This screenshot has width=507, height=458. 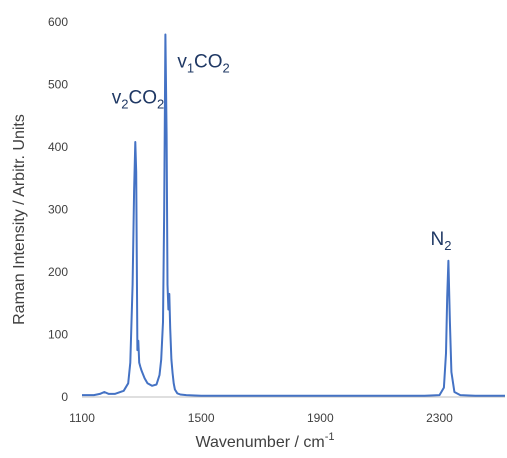 What do you see at coordinates (330, 437) in the screenshot?
I see `x-axis-title-superscript: -1` at bounding box center [330, 437].